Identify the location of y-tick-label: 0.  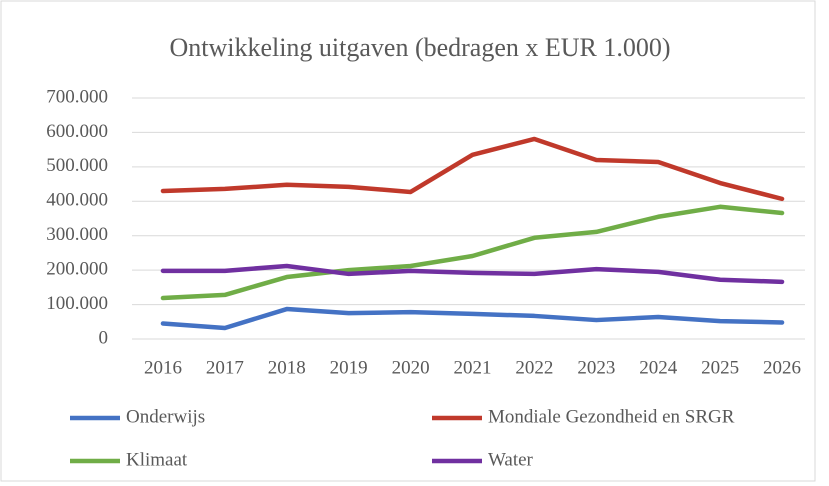
(104, 337).